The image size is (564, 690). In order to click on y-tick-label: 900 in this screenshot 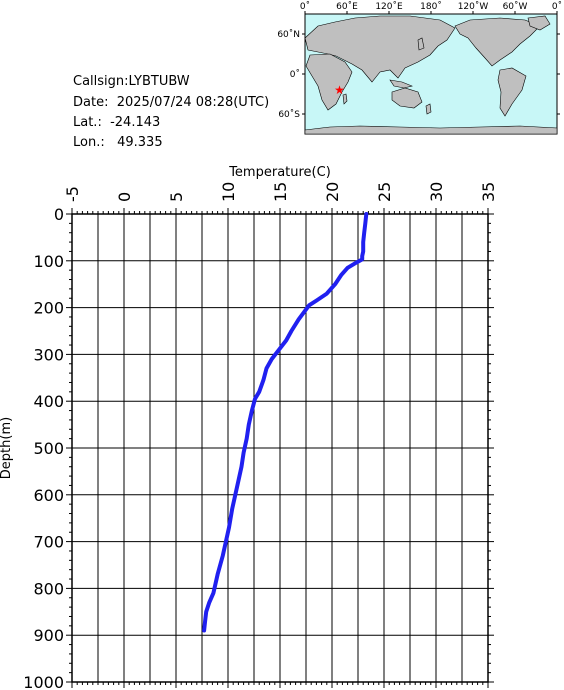, I will do `click(48, 635)`.